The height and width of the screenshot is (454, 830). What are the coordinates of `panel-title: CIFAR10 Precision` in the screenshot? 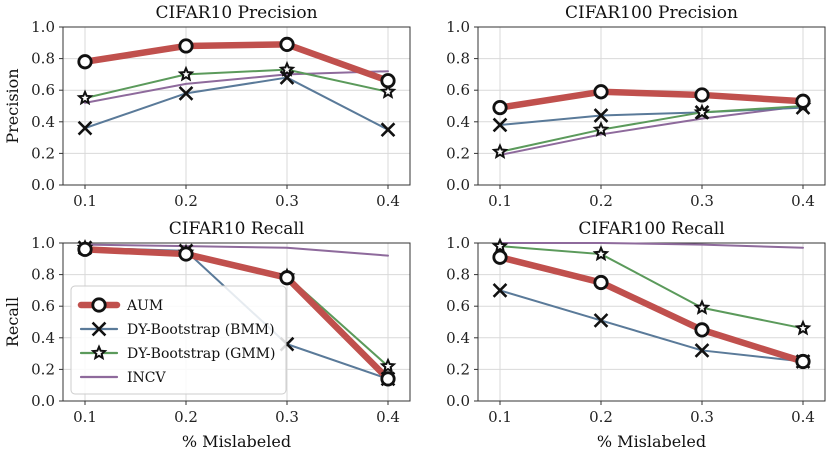 It's located at (236, 13).